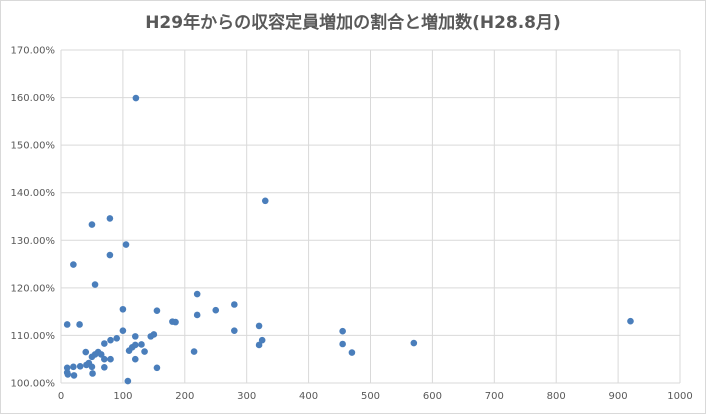  I want to click on x-tick-label: 500, so click(370, 396).